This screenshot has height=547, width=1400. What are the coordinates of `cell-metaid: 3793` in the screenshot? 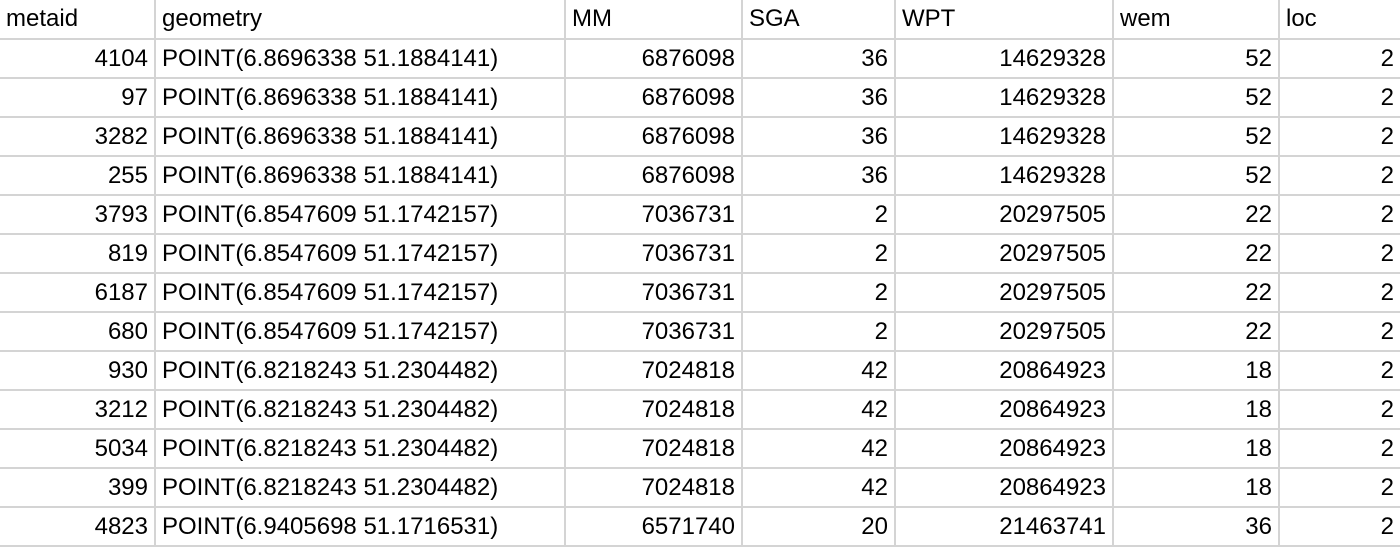 It's located at (78, 215).